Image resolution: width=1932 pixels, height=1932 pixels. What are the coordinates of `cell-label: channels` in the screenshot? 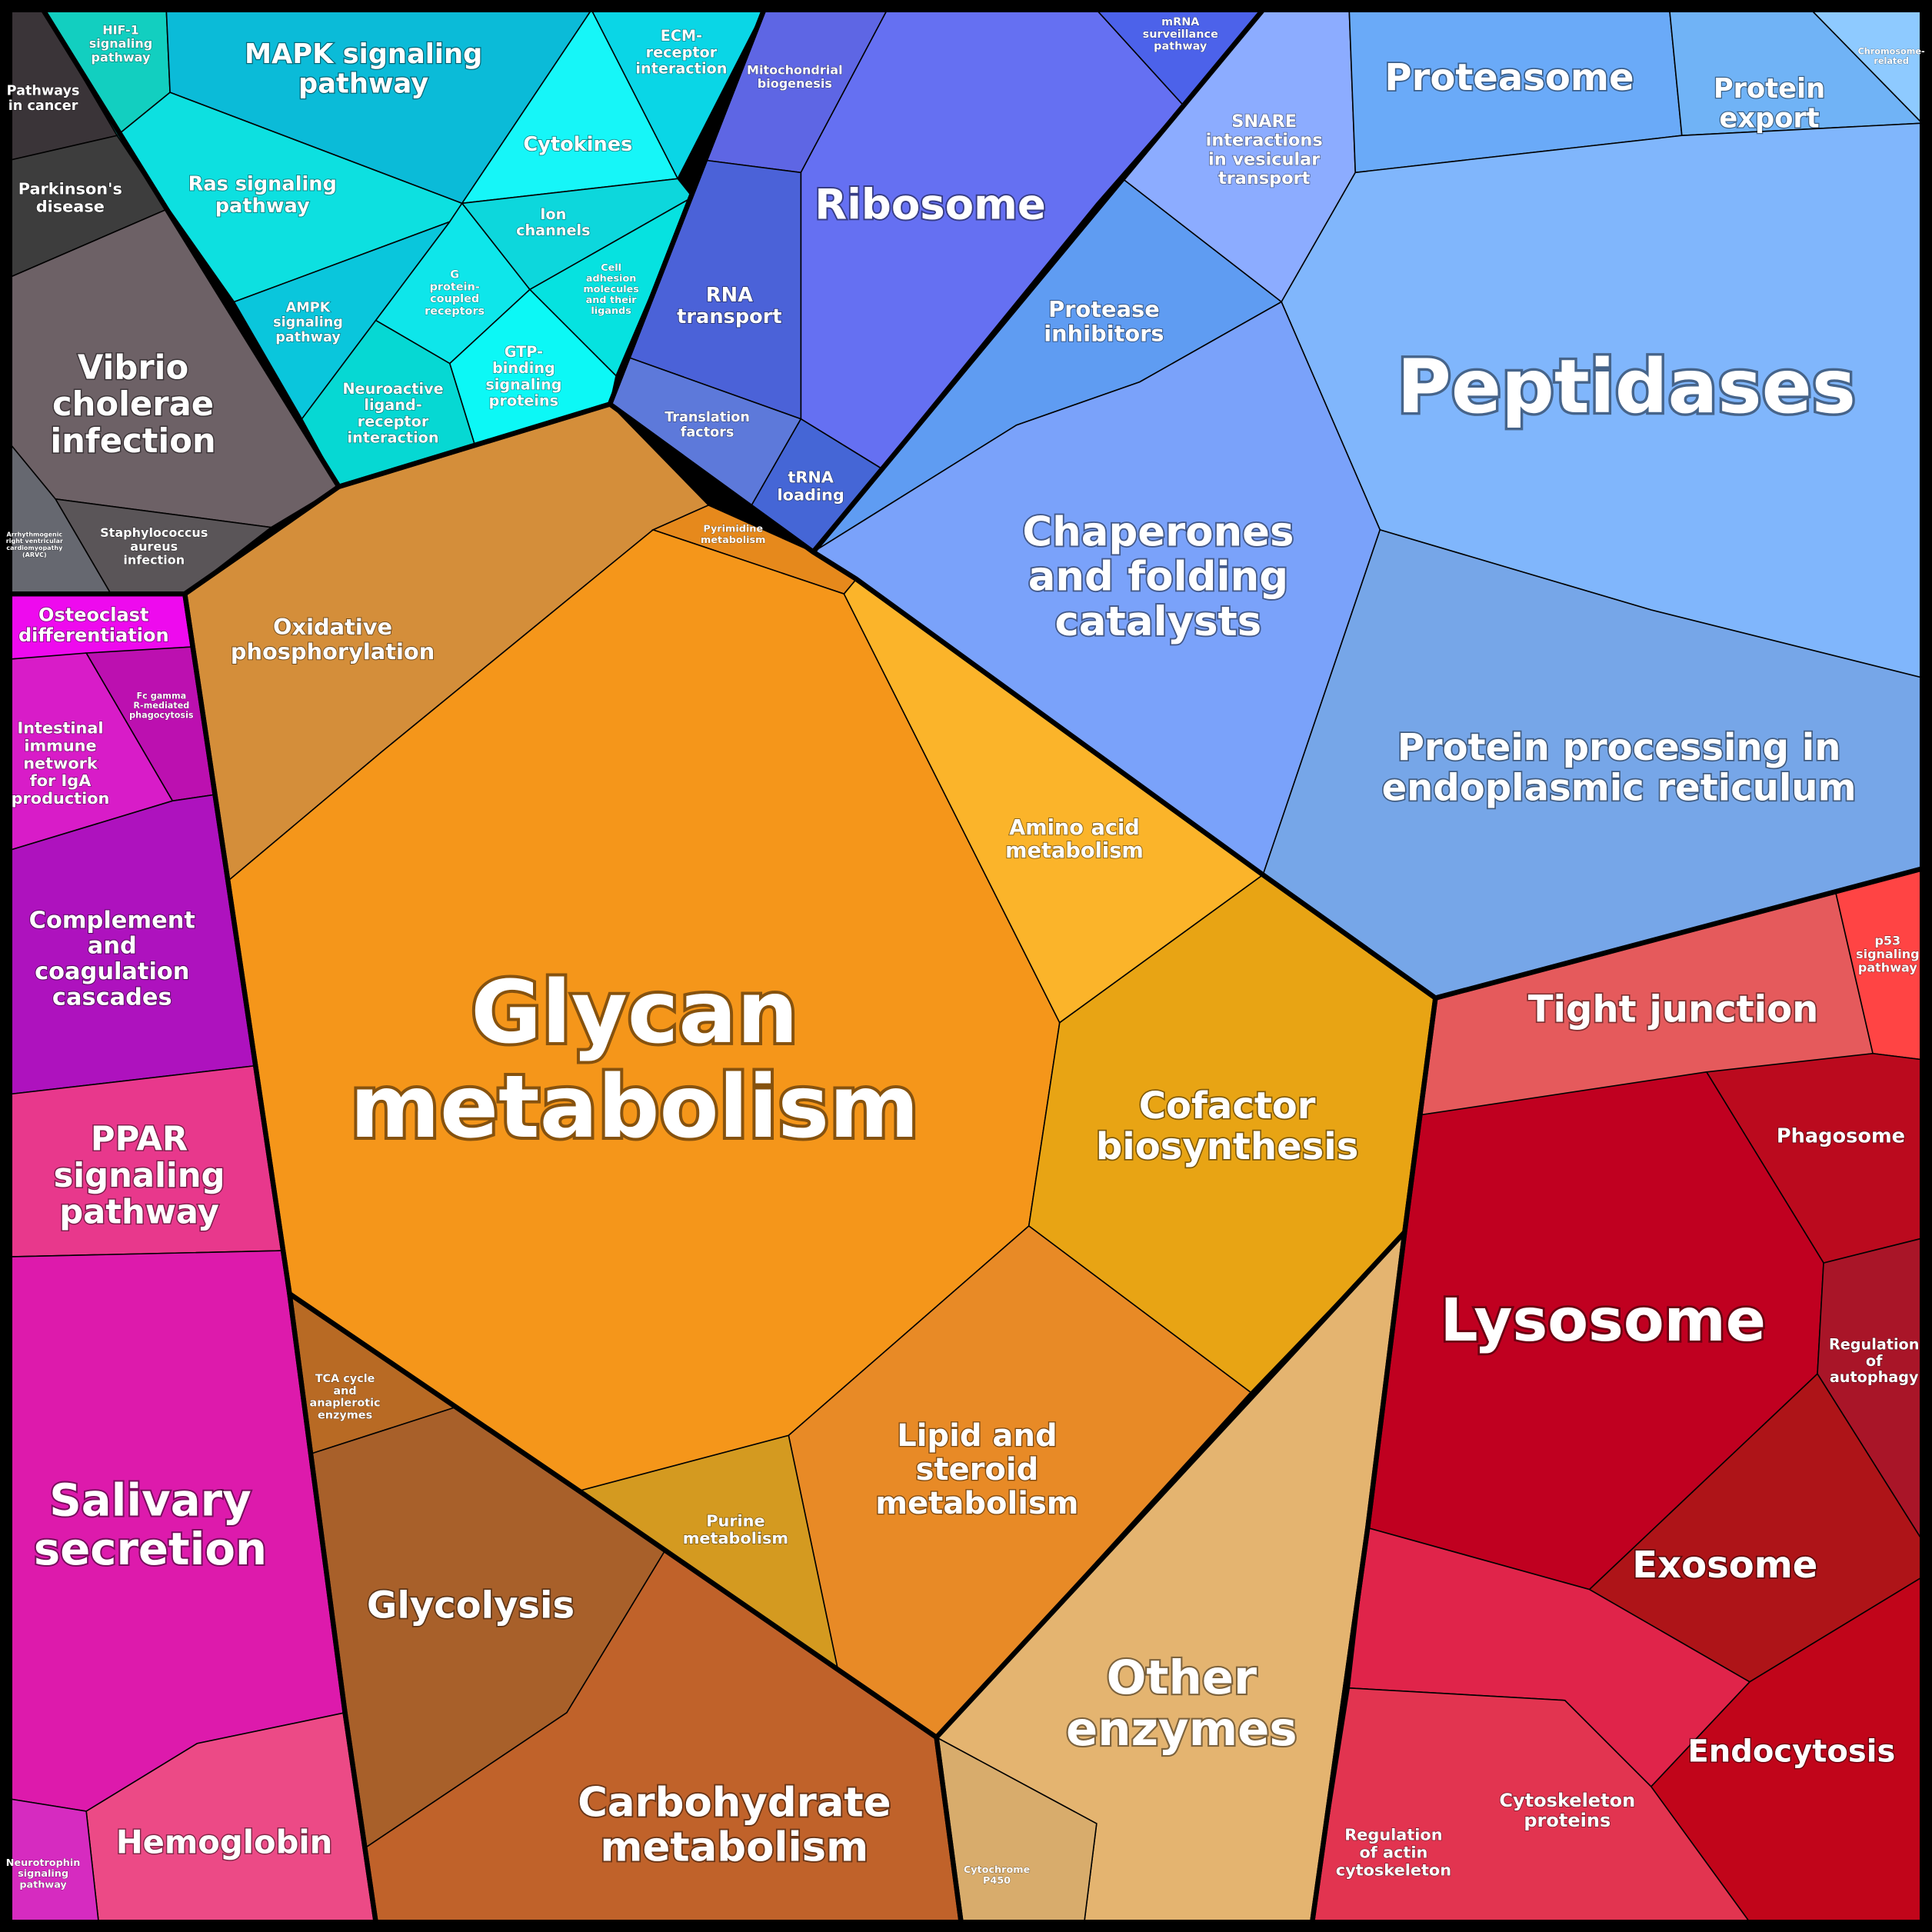 It's located at (553, 230).